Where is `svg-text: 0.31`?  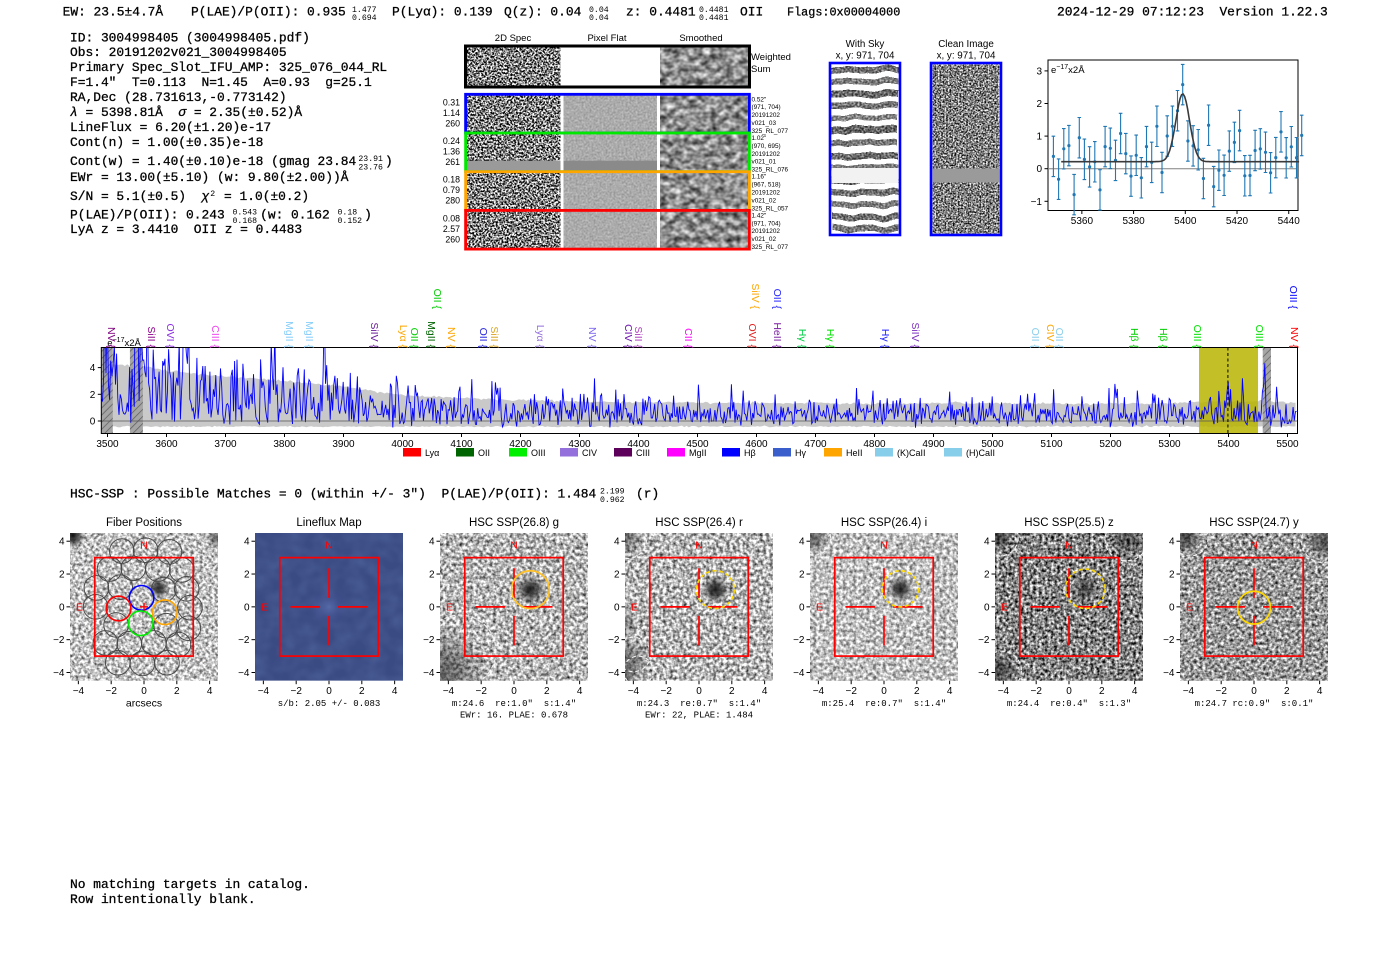
svg-text: 0.31 is located at coordinates (451, 102).